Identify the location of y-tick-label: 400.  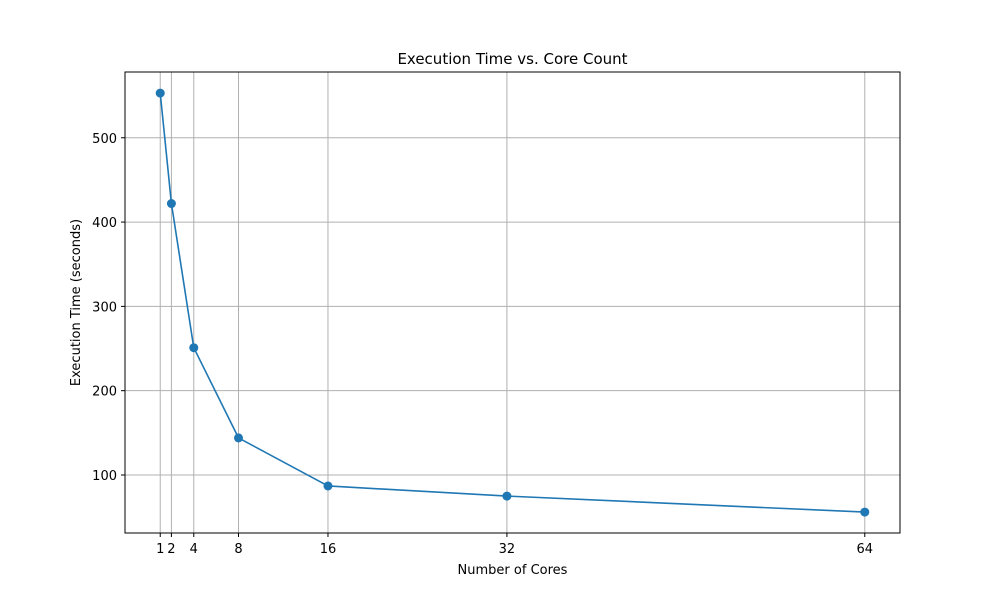
(104, 223).